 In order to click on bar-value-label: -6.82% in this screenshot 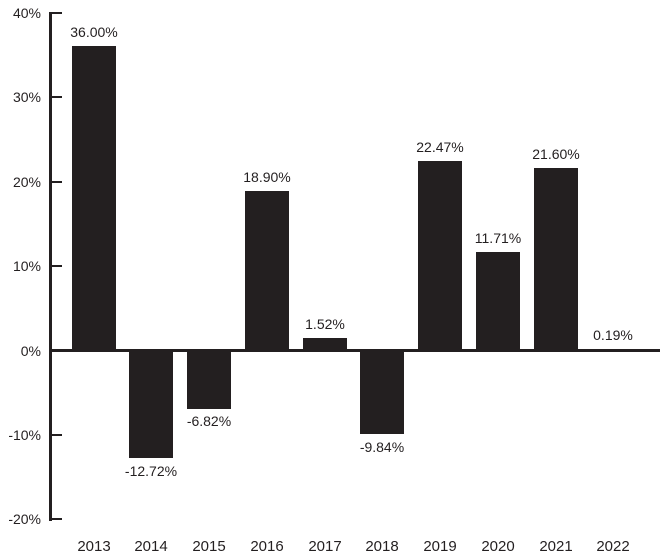, I will do `click(209, 421)`.